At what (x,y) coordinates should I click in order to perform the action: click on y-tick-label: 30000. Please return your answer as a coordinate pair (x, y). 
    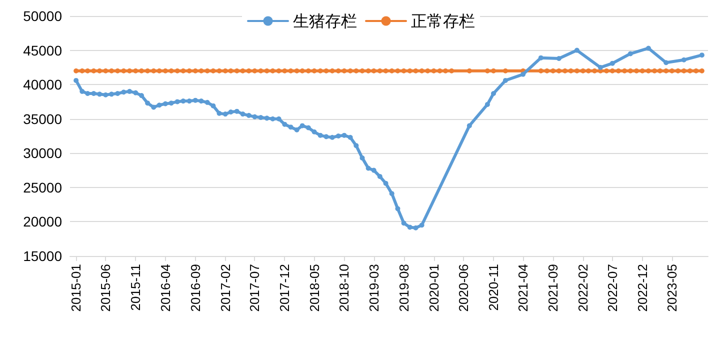
    Looking at the image, I should click on (42, 153).